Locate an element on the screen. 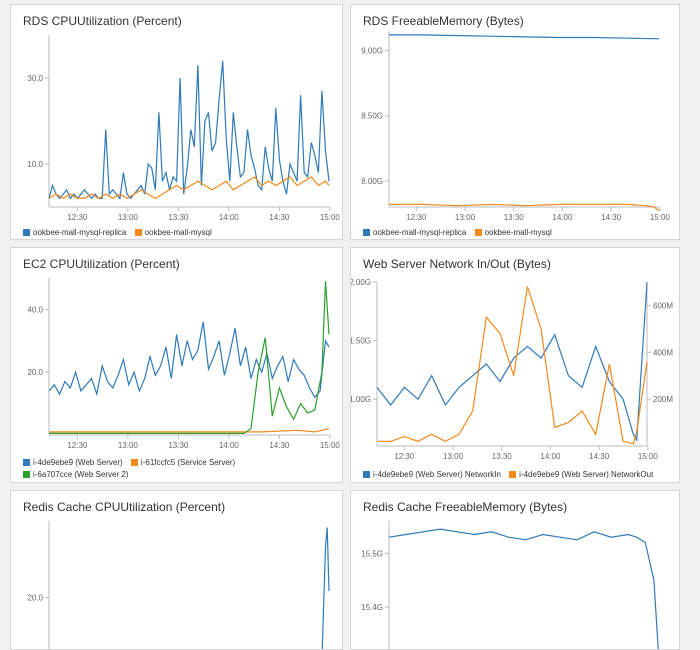 The height and width of the screenshot is (650, 700). y-tick-label: 1.50G is located at coordinates (361, 341).